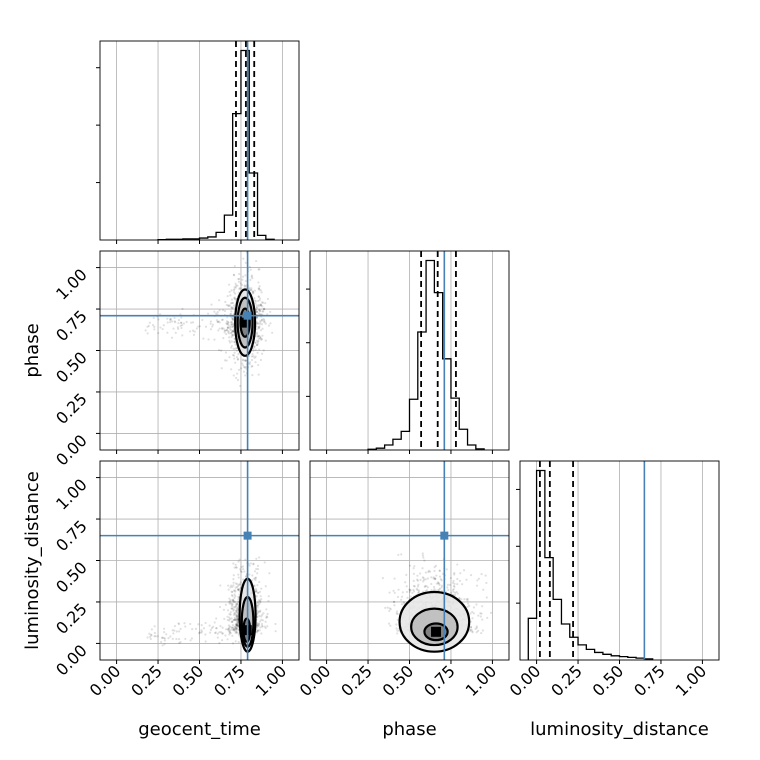  Describe the element at coordinates (409, 560) in the screenshot. I see `panel-content` at that location.